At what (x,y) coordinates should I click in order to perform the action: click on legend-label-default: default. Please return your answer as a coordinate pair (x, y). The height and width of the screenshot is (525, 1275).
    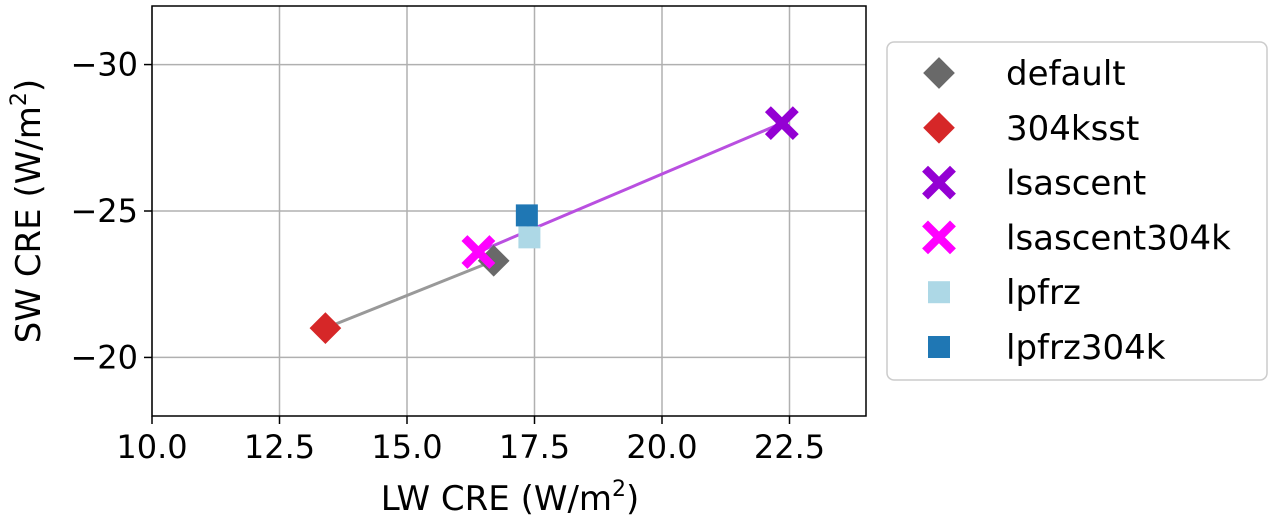
    Looking at the image, I should click on (1066, 74).